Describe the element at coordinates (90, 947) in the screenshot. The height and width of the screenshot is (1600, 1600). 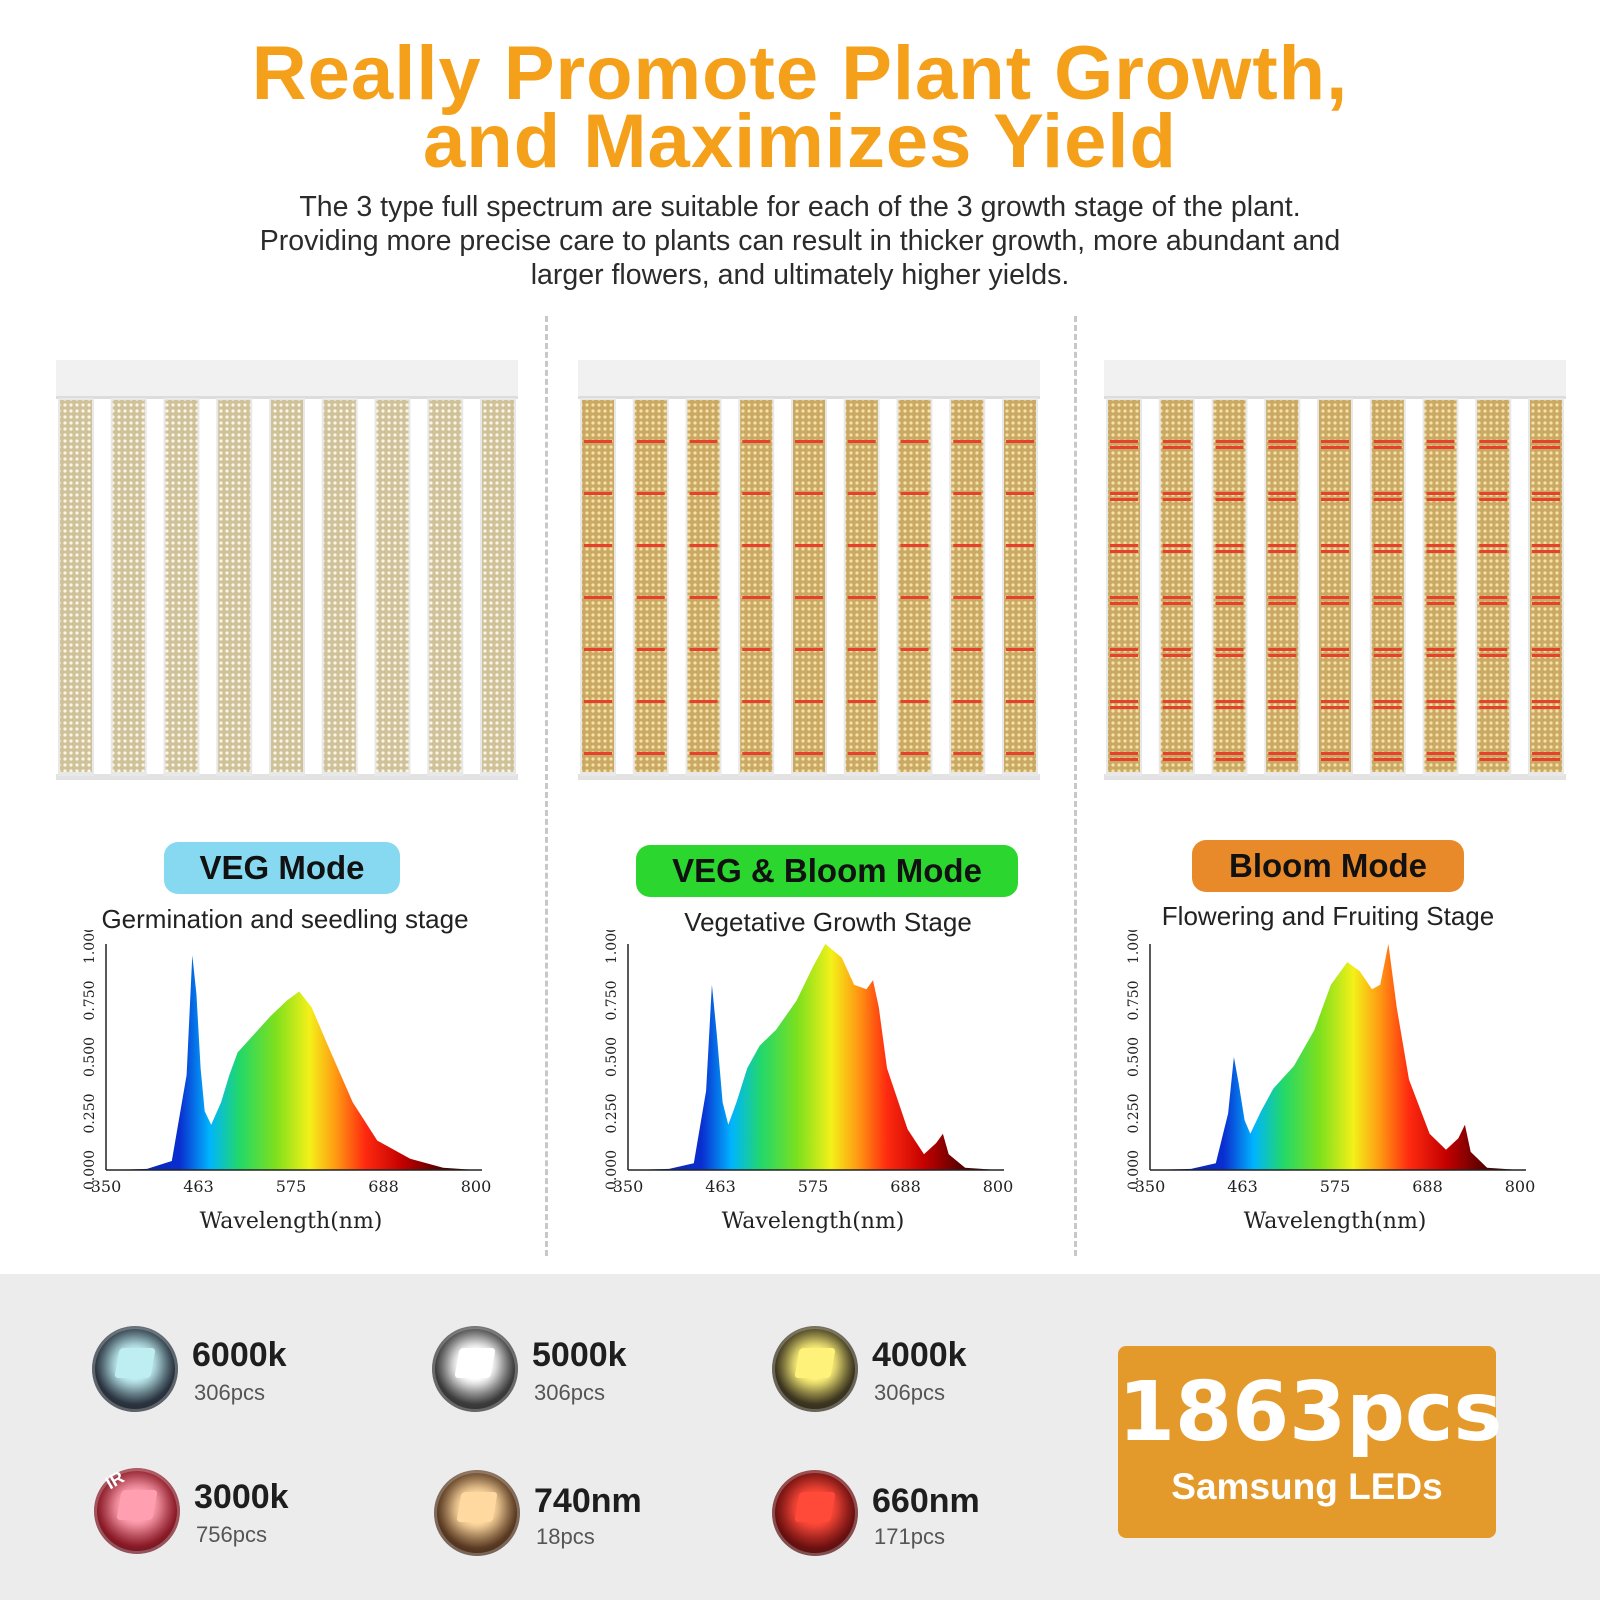
I see `y-tick-label: 1.000` at that location.